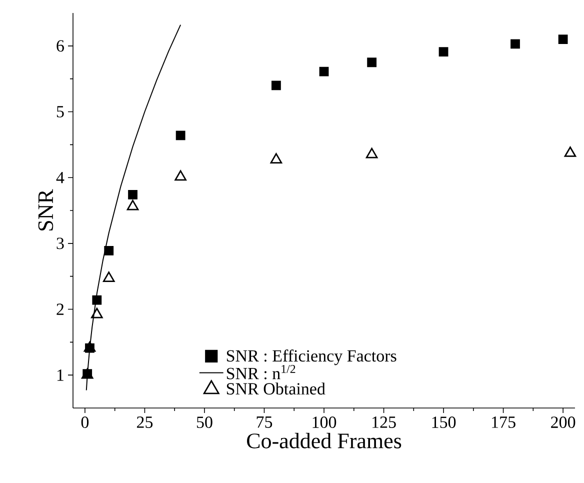 Image resolution: width=584 pixels, height=483 pixels. I want to click on y-tick-label: 6, so click(60, 46).